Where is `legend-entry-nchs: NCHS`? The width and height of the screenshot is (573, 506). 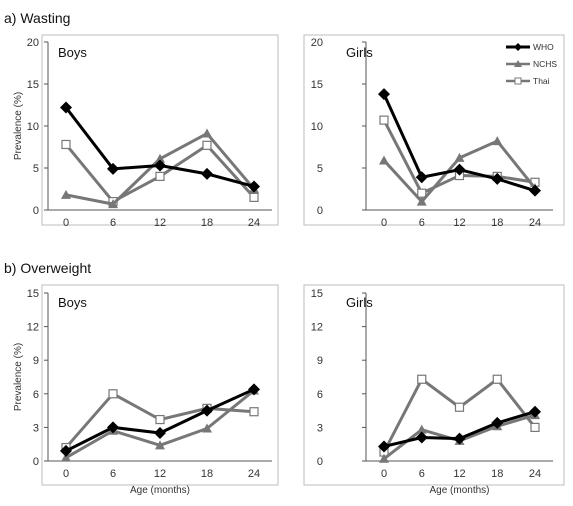 legend-entry-nchs: NCHS is located at coordinates (531, 64).